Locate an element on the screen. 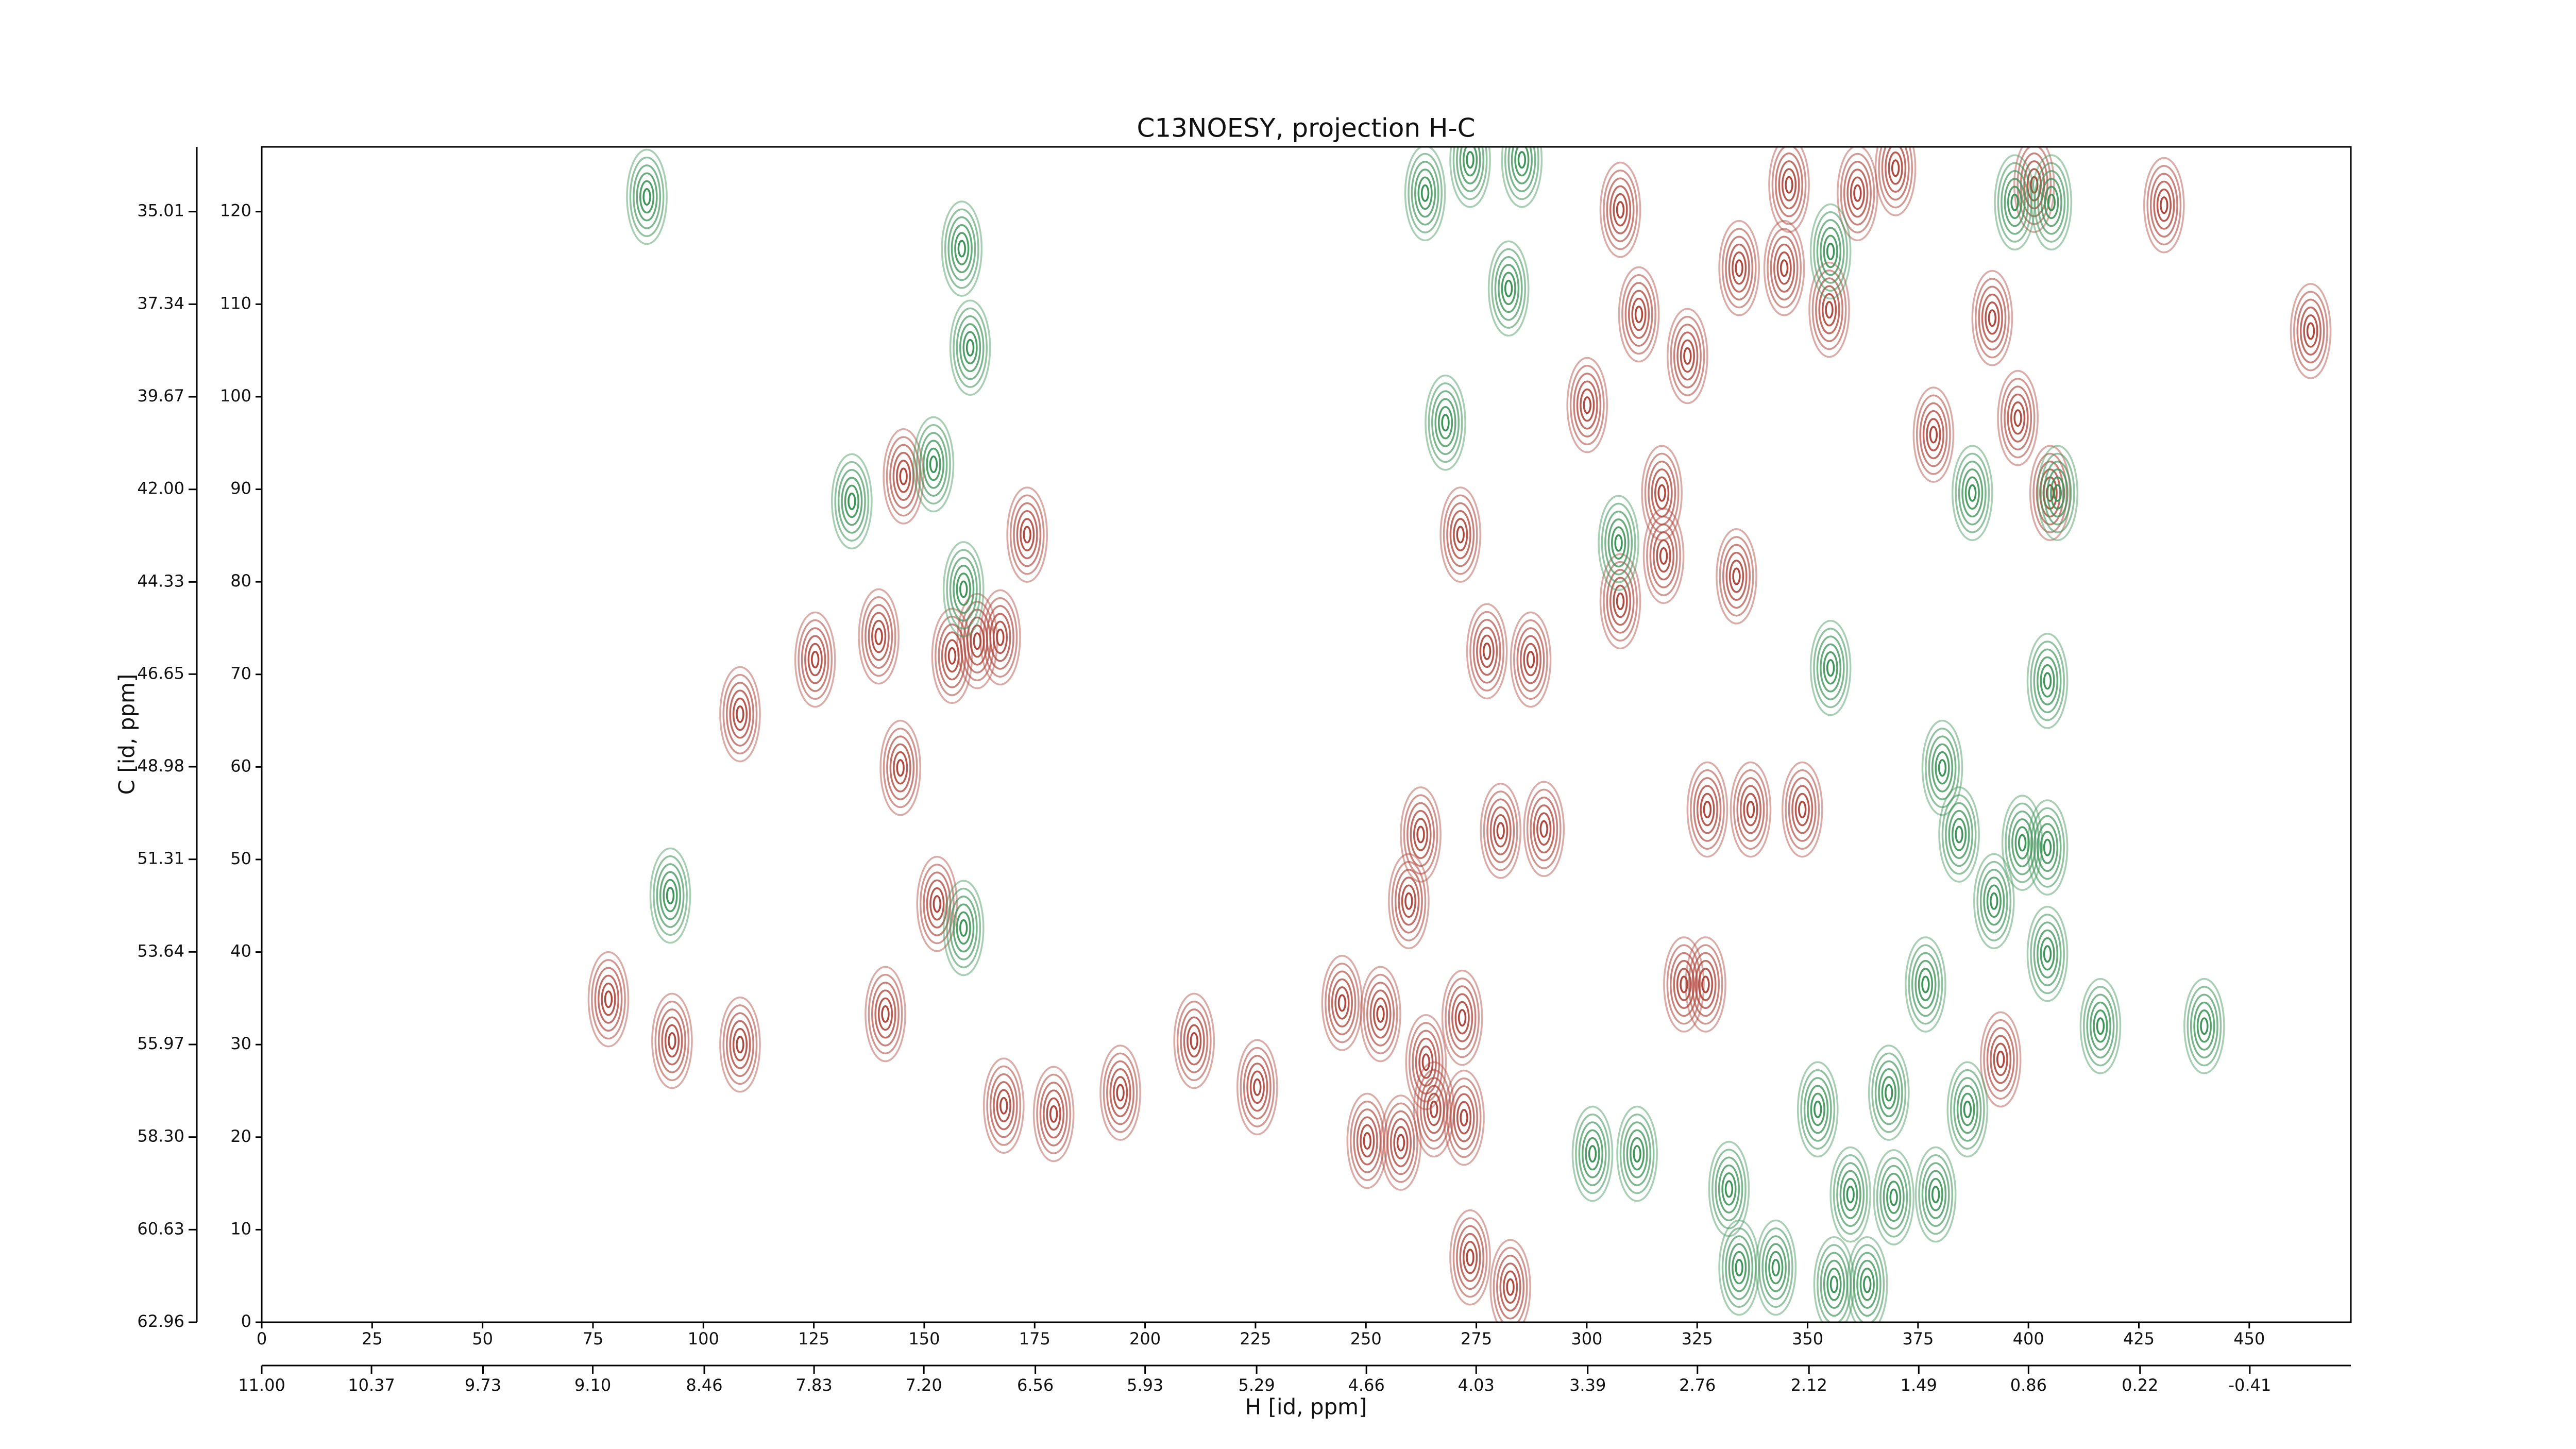 The width and height of the screenshot is (2576, 1449). y2-tick-label: 44.33 is located at coordinates (160, 581).